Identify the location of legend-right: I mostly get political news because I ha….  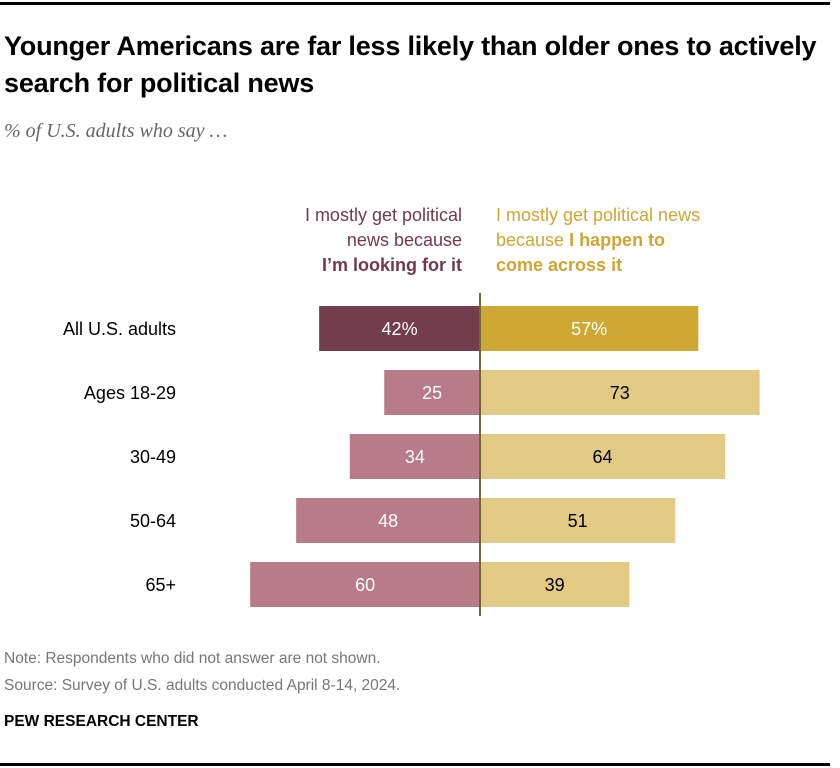
(598, 240).